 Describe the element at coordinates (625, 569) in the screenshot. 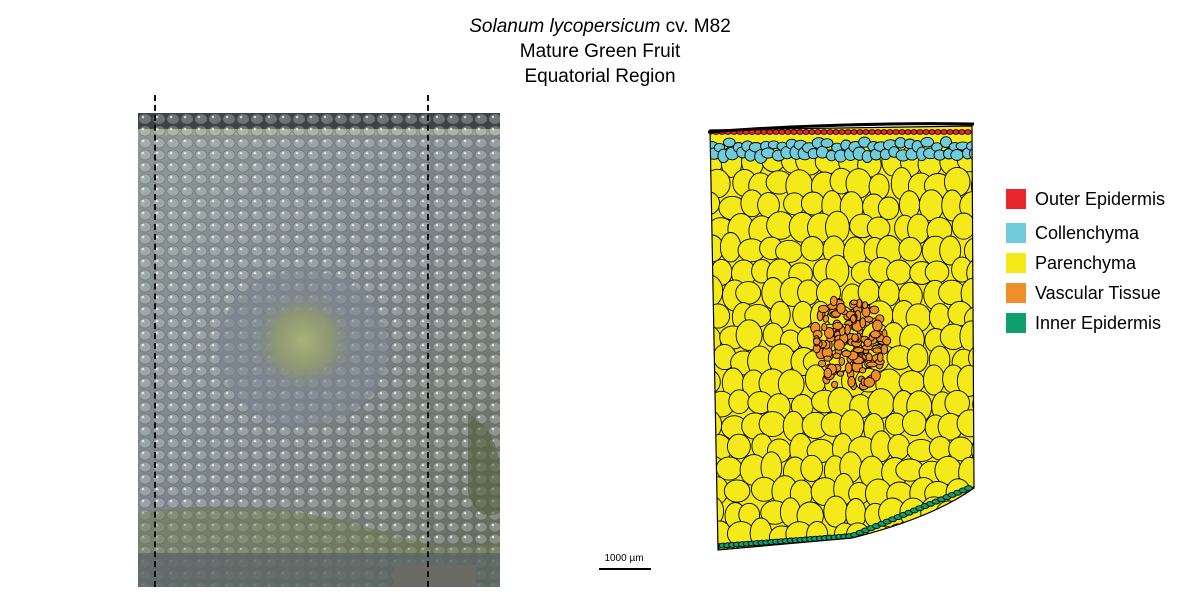

I see `scale-bar-line` at that location.